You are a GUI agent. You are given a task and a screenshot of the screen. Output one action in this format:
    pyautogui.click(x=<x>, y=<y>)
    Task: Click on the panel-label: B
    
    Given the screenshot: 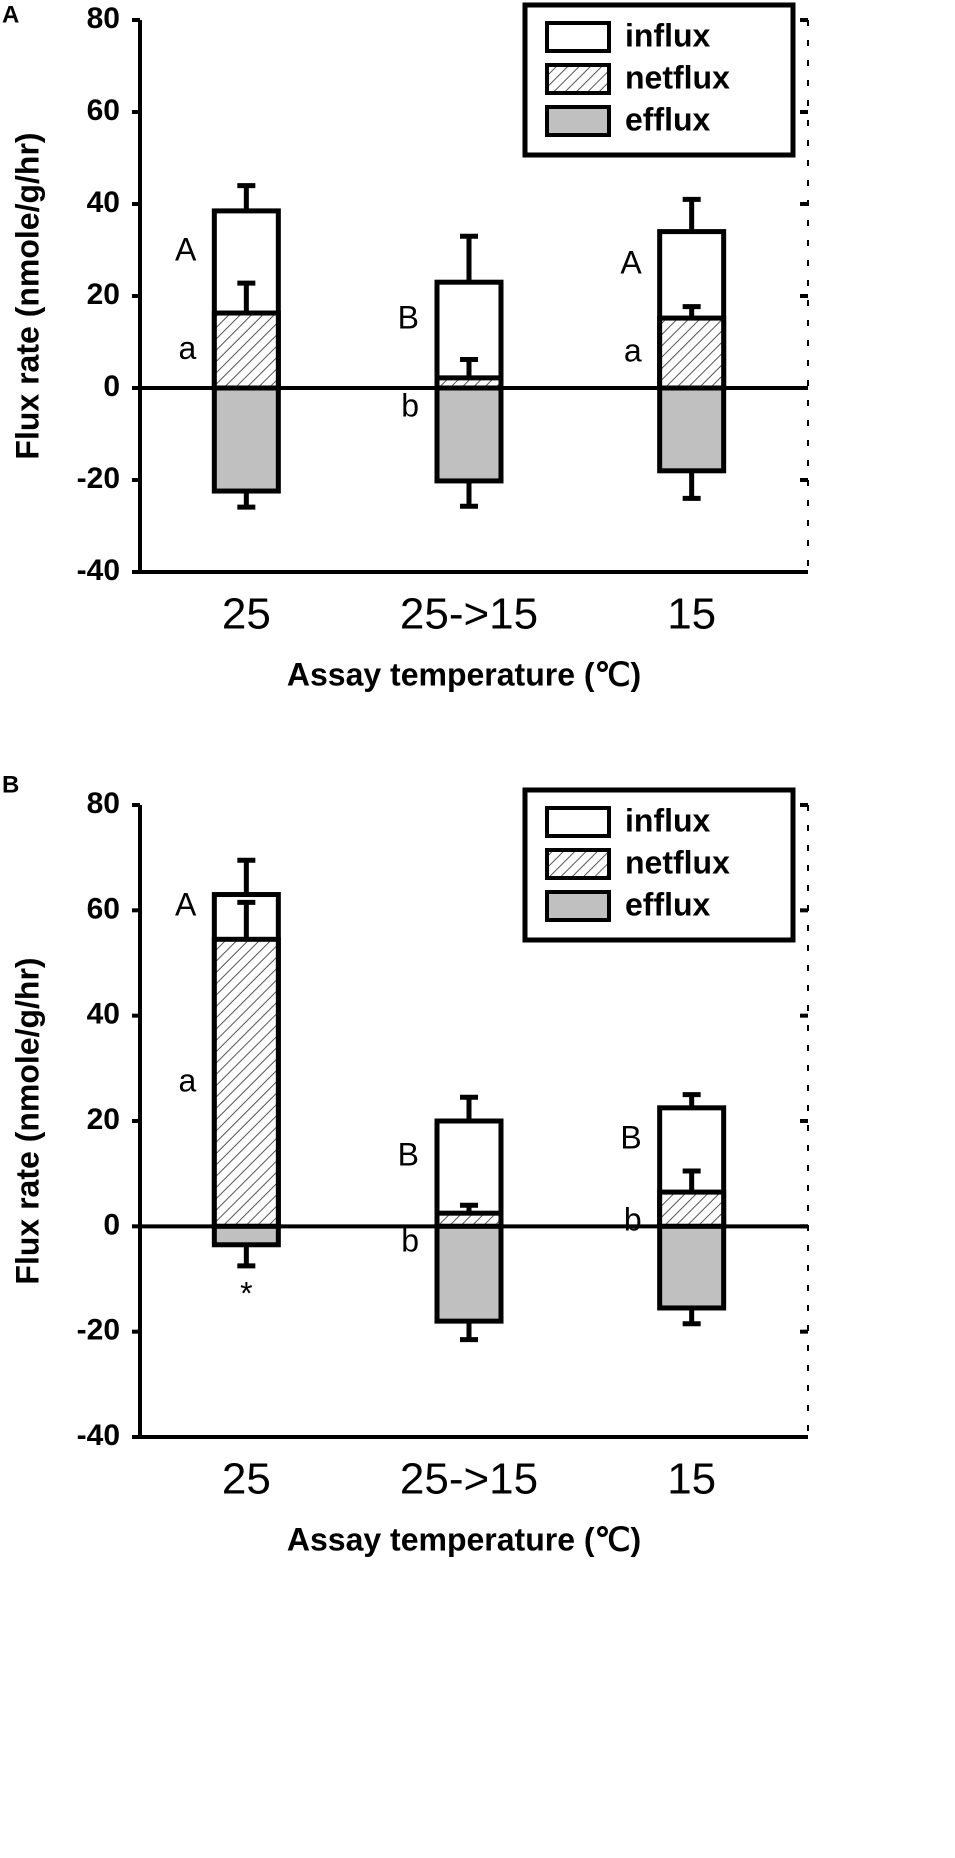 What is the action you would take?
    pyautogui.click(x=10, y=784)
    